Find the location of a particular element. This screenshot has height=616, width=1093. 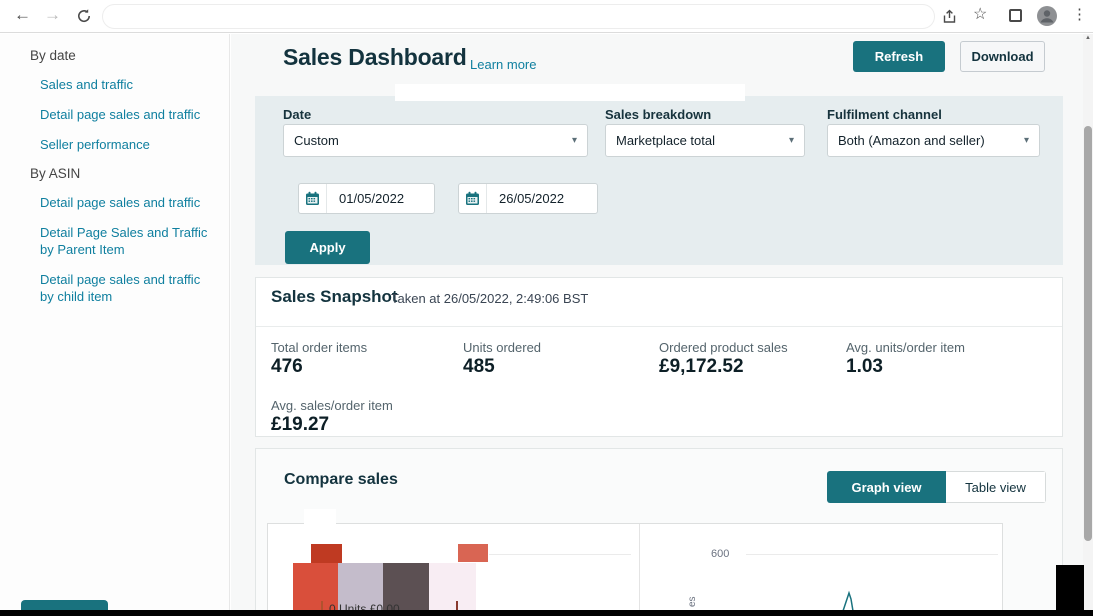

date-range-select: Custom ▾ is located at coordinates (435, 140).